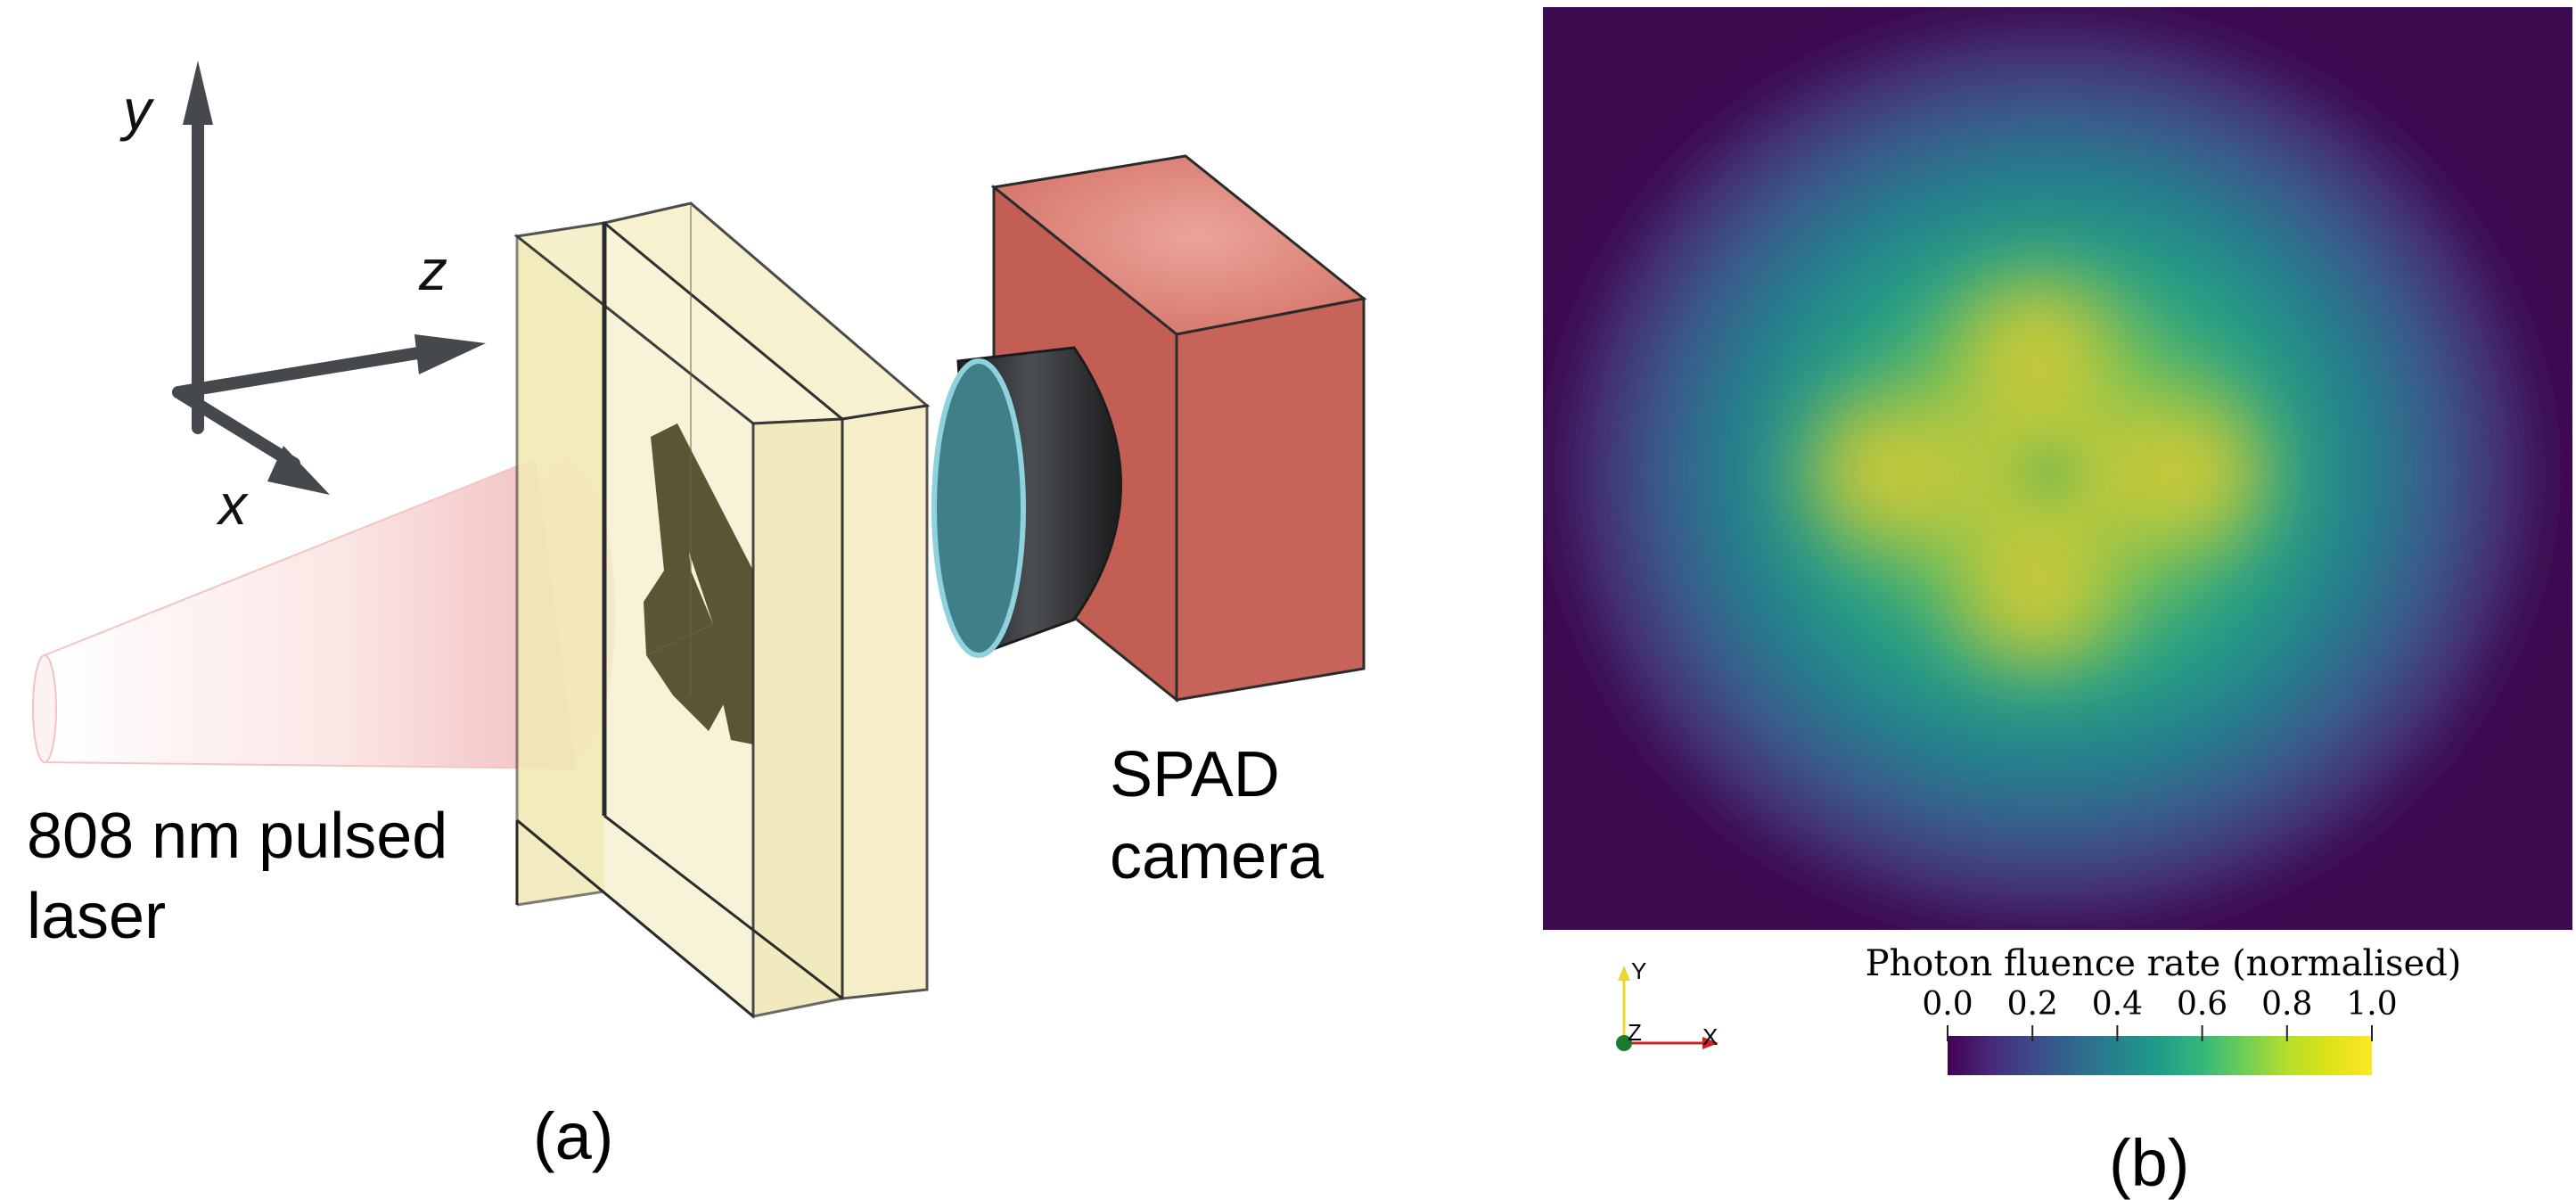  Describe the element at coordinates (2202, 1004) in the screenshot. I see `colorbar-tick-label: 0.6` at that location.